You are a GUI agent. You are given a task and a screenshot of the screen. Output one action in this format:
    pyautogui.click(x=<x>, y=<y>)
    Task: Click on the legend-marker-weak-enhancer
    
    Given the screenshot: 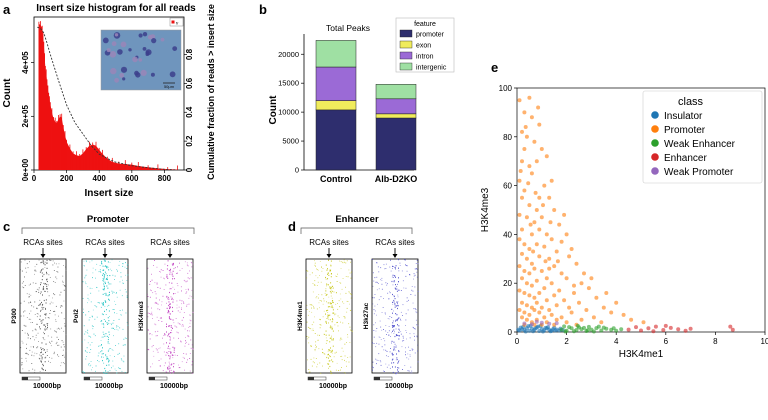 What is the action you would take?
    pyautogui.click(x=655, y=143)
    